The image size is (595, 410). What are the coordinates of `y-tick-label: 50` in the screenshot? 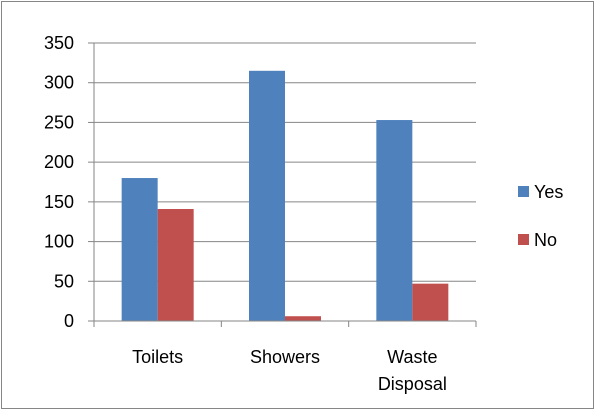 It's located at (64, 281).